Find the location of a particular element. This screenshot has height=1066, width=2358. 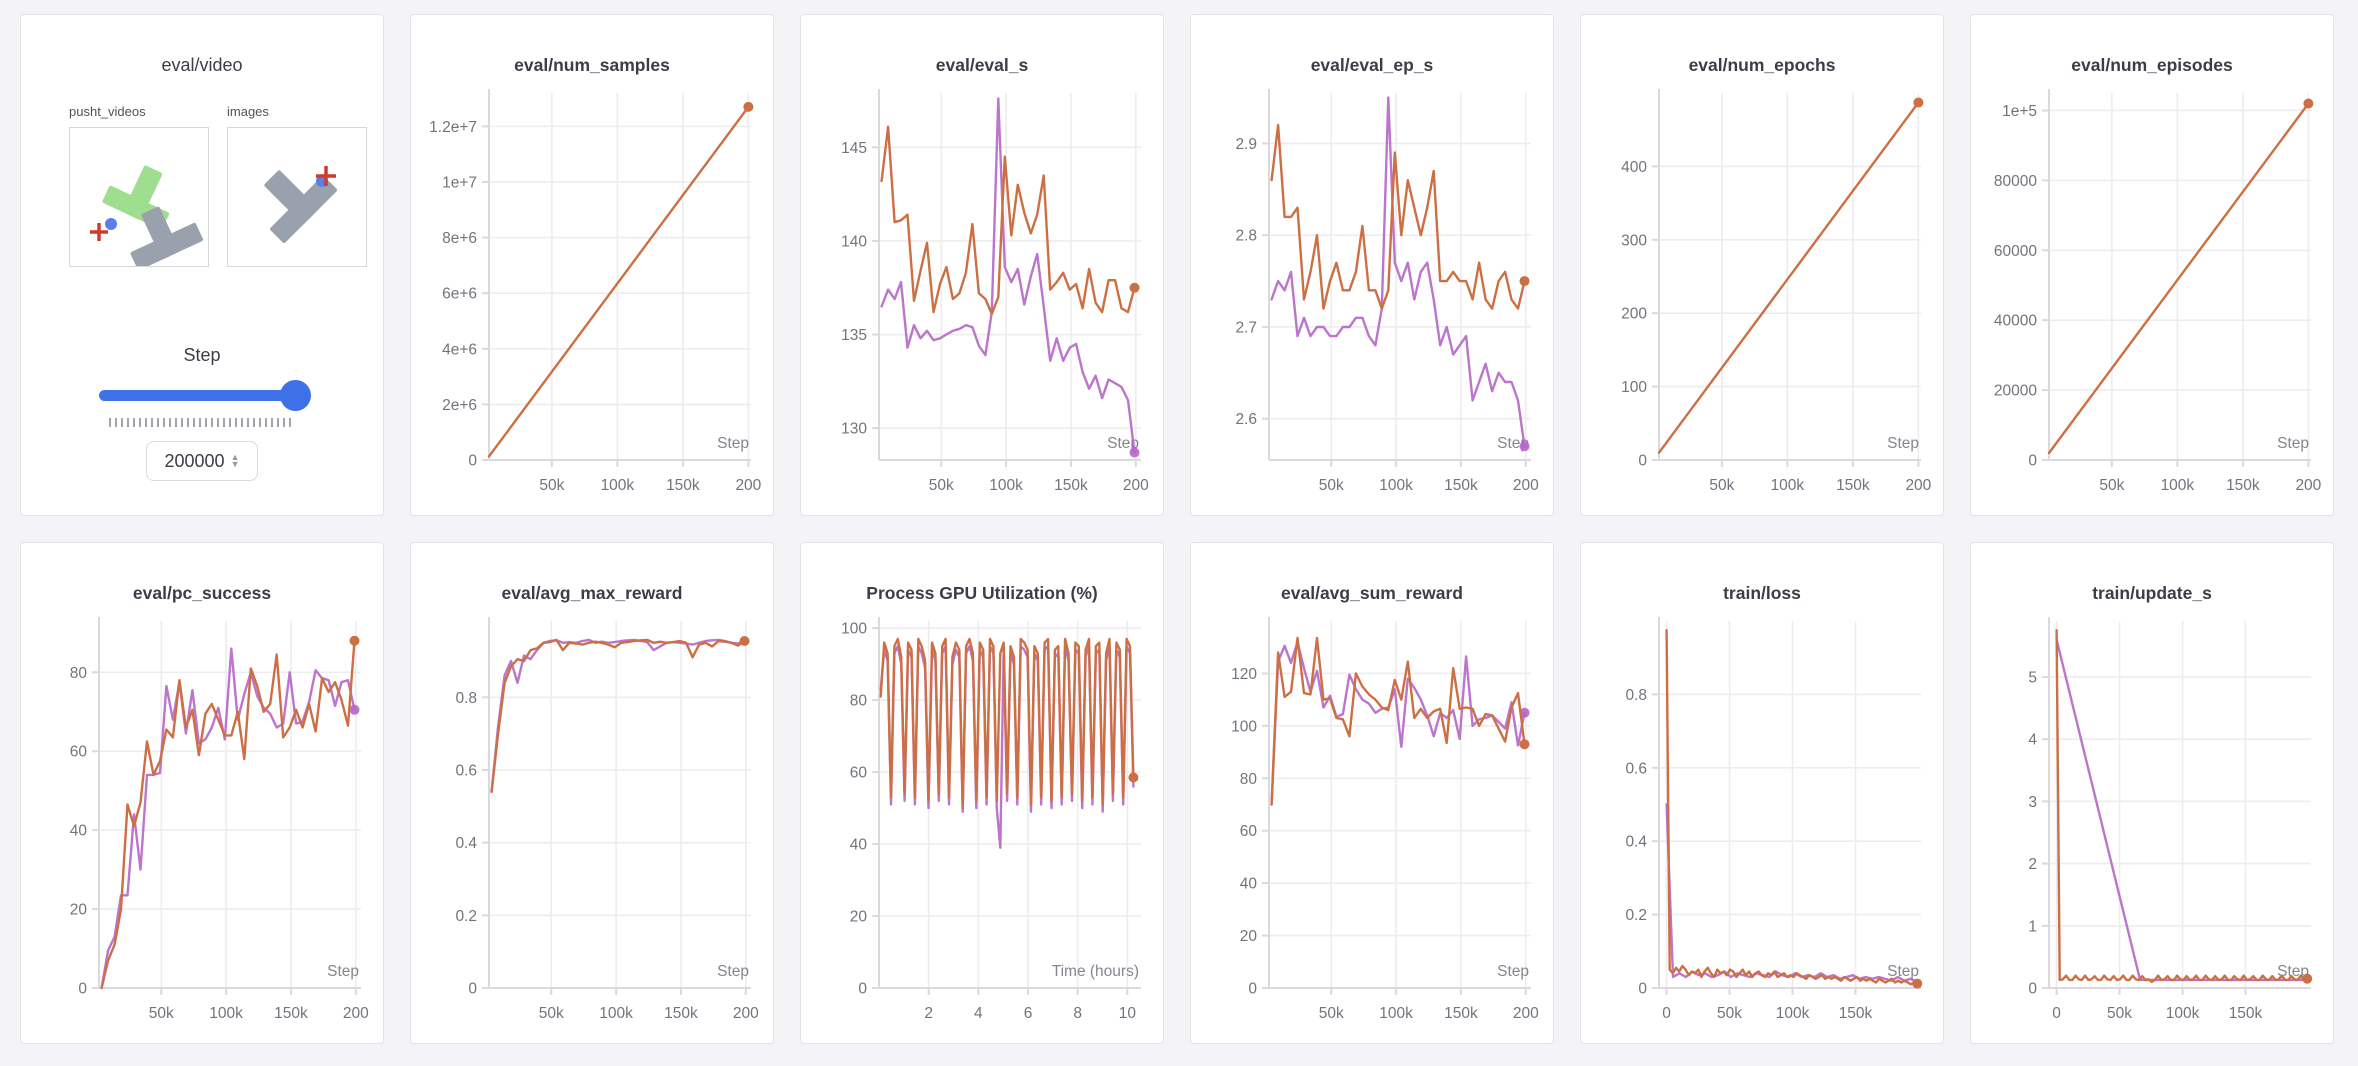

images-thumbnail is located at coordinates (297, 197).